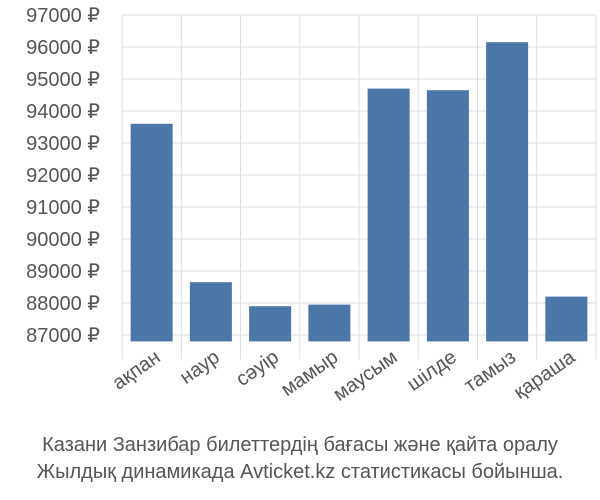 The height and width of the screenshot is (500, 600). Describe the element at coordinates (63, 80) in the screenshot. I see `y-tick-label: 95000 ₽` at that location.